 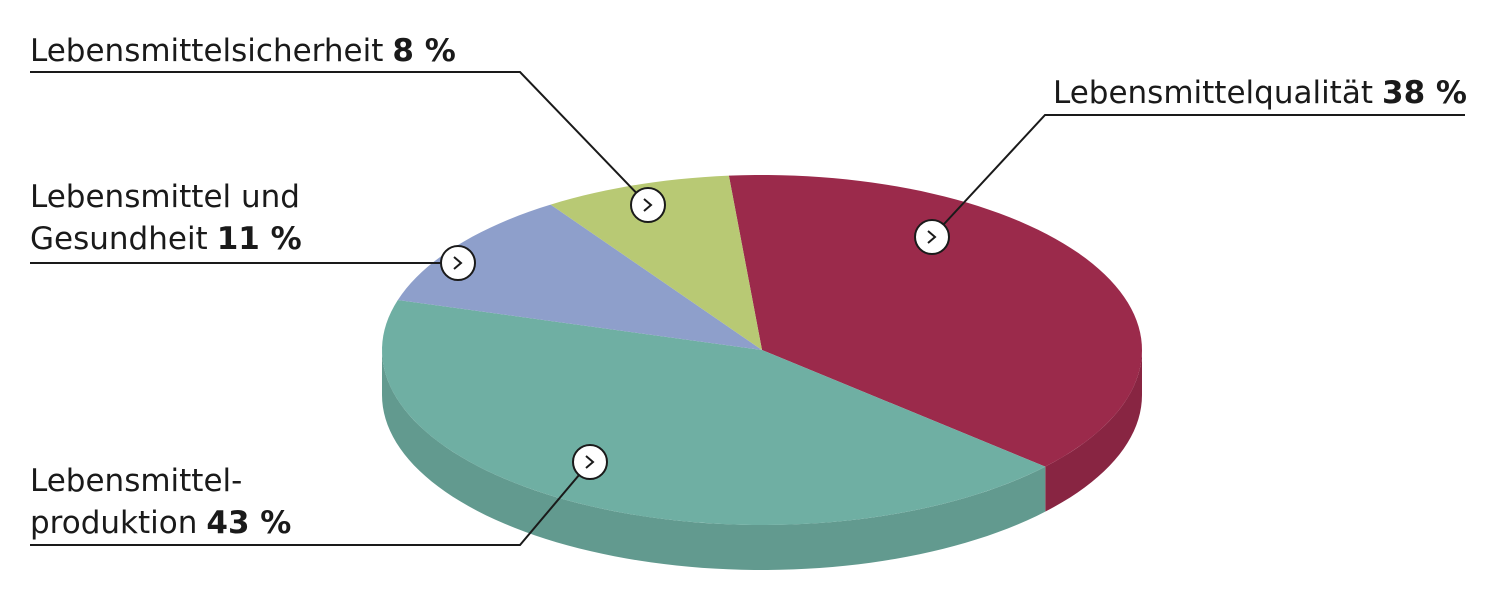 I want to click on category-name: Lebensmittel- produktion, so click(x=136, y=502).